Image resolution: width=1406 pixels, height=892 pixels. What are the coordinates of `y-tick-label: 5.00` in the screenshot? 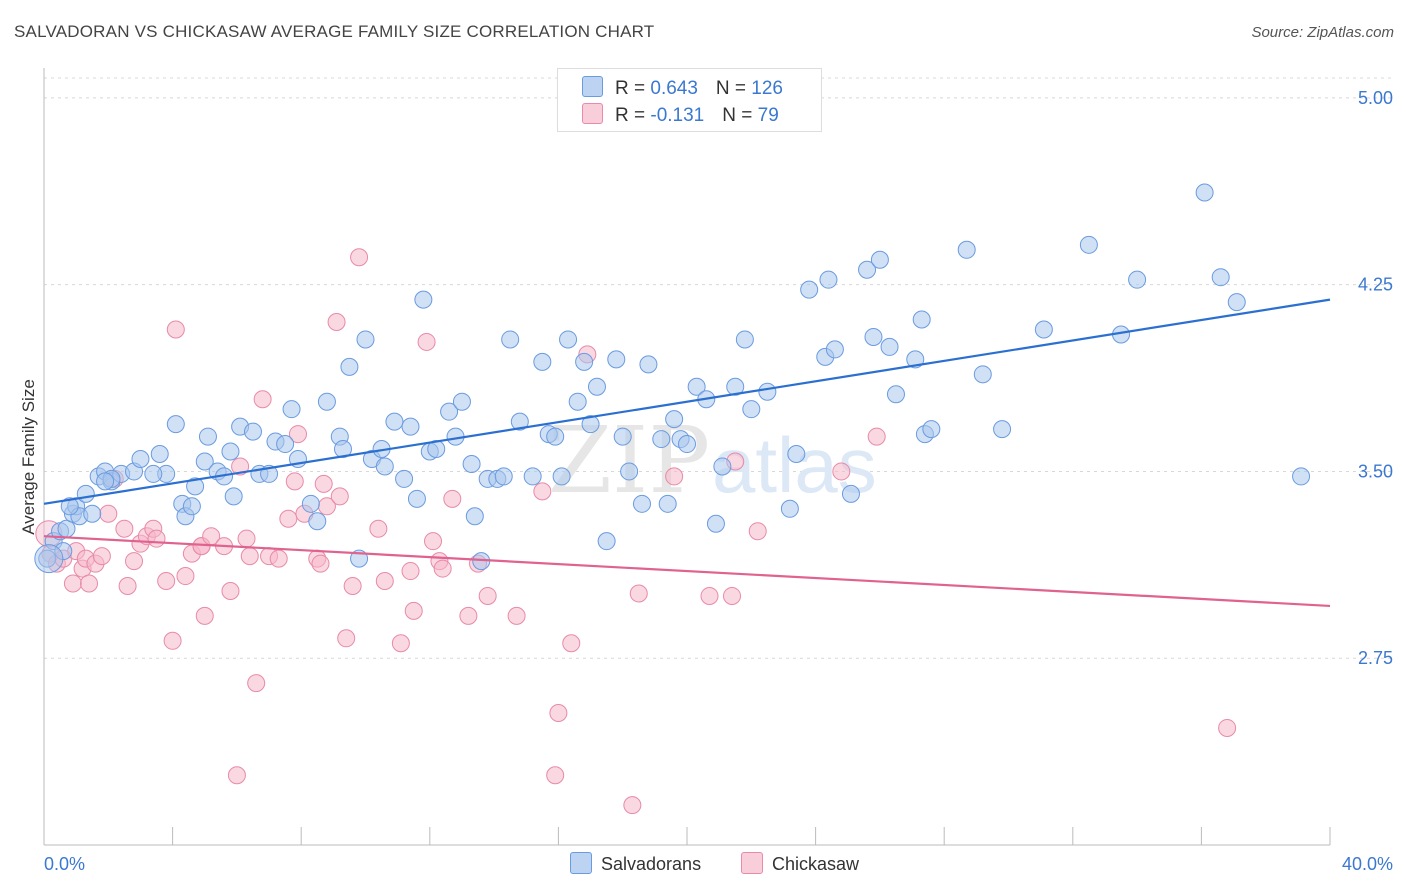 It's located at (1375, 98).